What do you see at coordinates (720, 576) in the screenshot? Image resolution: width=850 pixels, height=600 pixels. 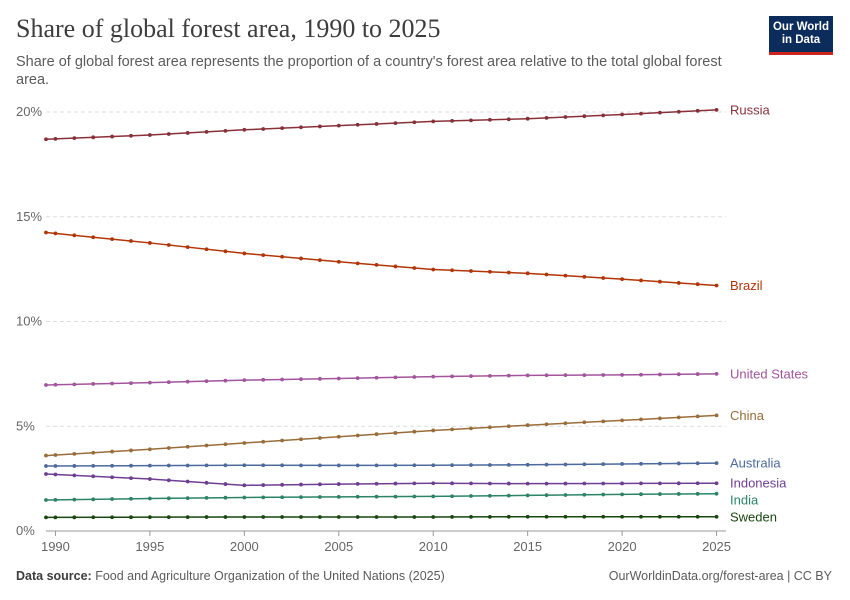 I see `source-url: OurWorldinData.org/forest-area | CC BY` at bounding box center [720, 576].